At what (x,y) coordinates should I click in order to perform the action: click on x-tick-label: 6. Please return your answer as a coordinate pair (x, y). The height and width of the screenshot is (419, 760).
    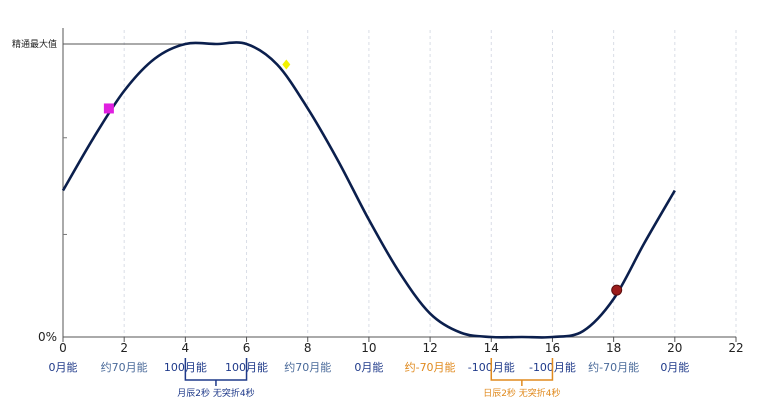
    Looking at the image, I should click on (247, 348).